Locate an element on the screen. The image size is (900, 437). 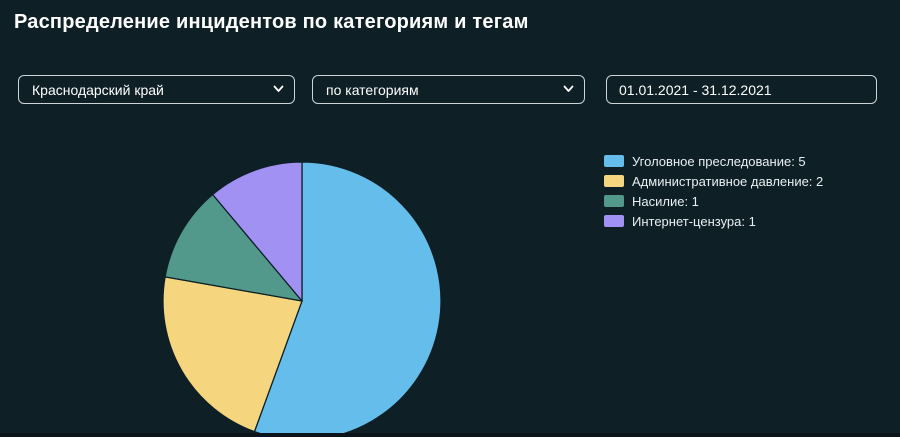
filters-row: Краснодарский край по категориям is located at coordinates (450, 89).